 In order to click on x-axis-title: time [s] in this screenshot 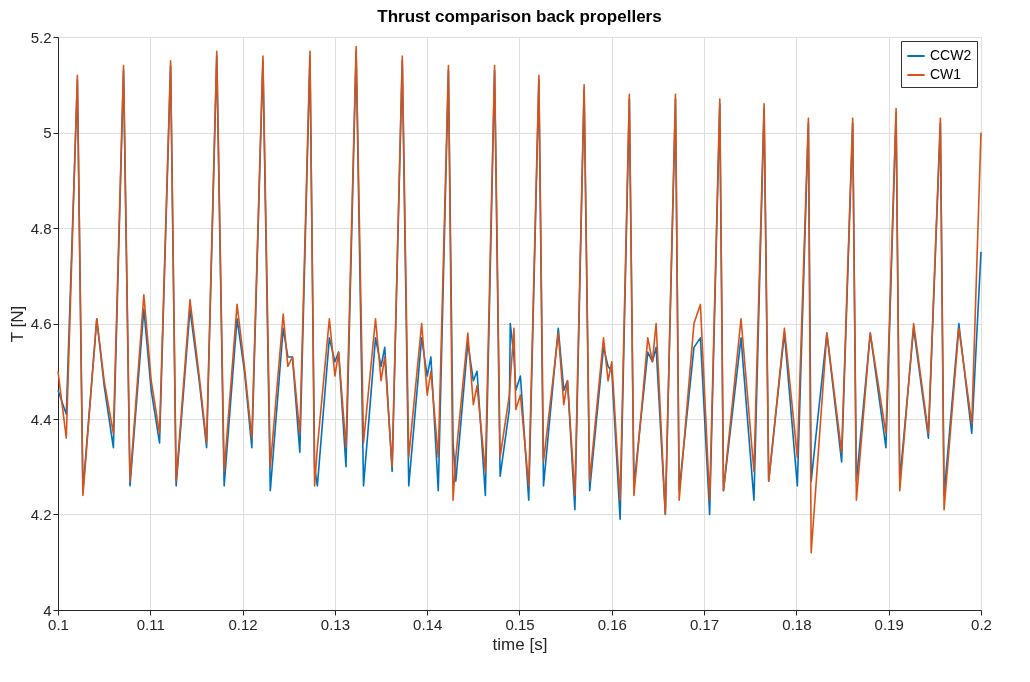, I will do `click(520, 644)`.